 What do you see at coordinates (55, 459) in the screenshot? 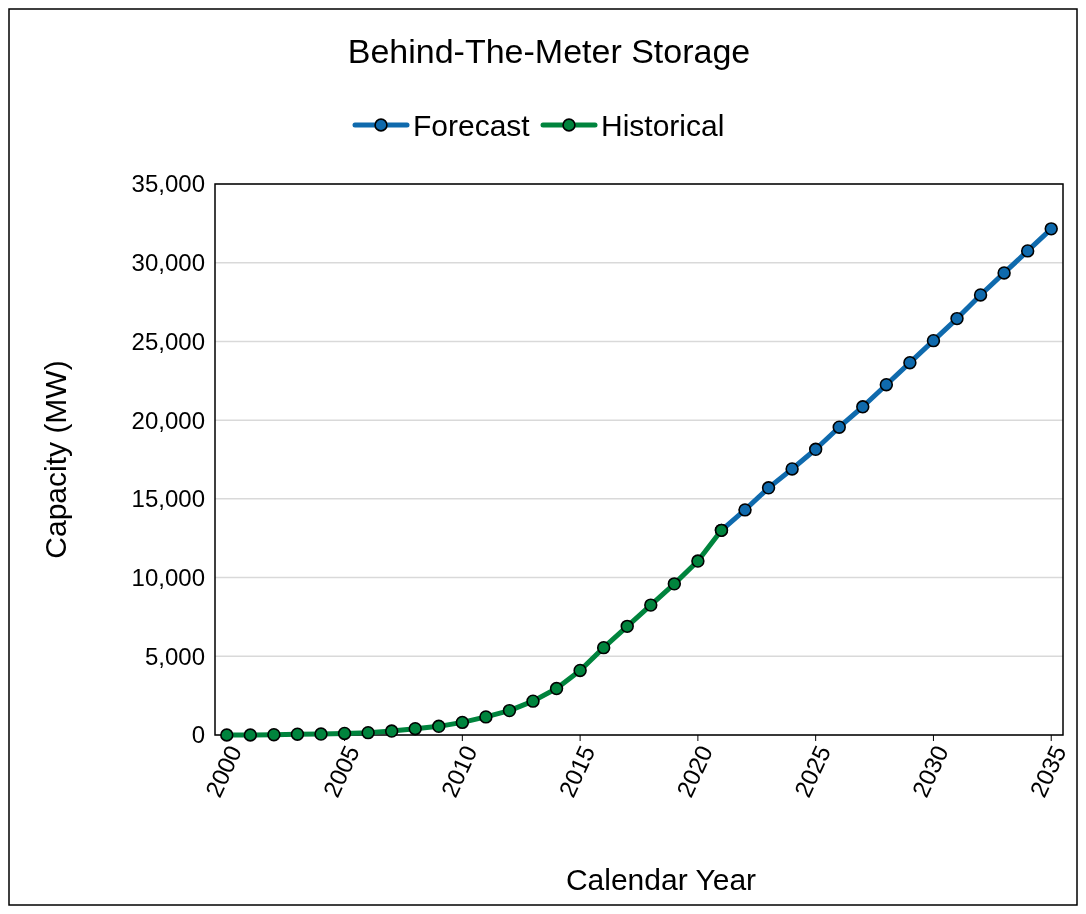
I see `y-axis-title: Capacity (MW)` at bounding box center [55, 459].